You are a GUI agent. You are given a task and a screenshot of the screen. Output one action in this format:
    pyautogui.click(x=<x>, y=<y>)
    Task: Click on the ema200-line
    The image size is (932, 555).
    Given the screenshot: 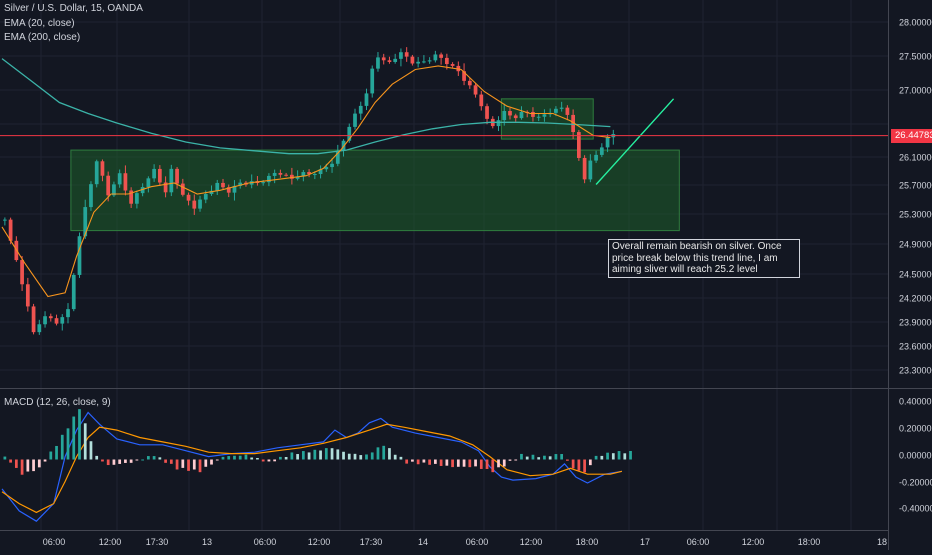 What is the action you would take?
    pyautogui.click(x=306, y=106)
    